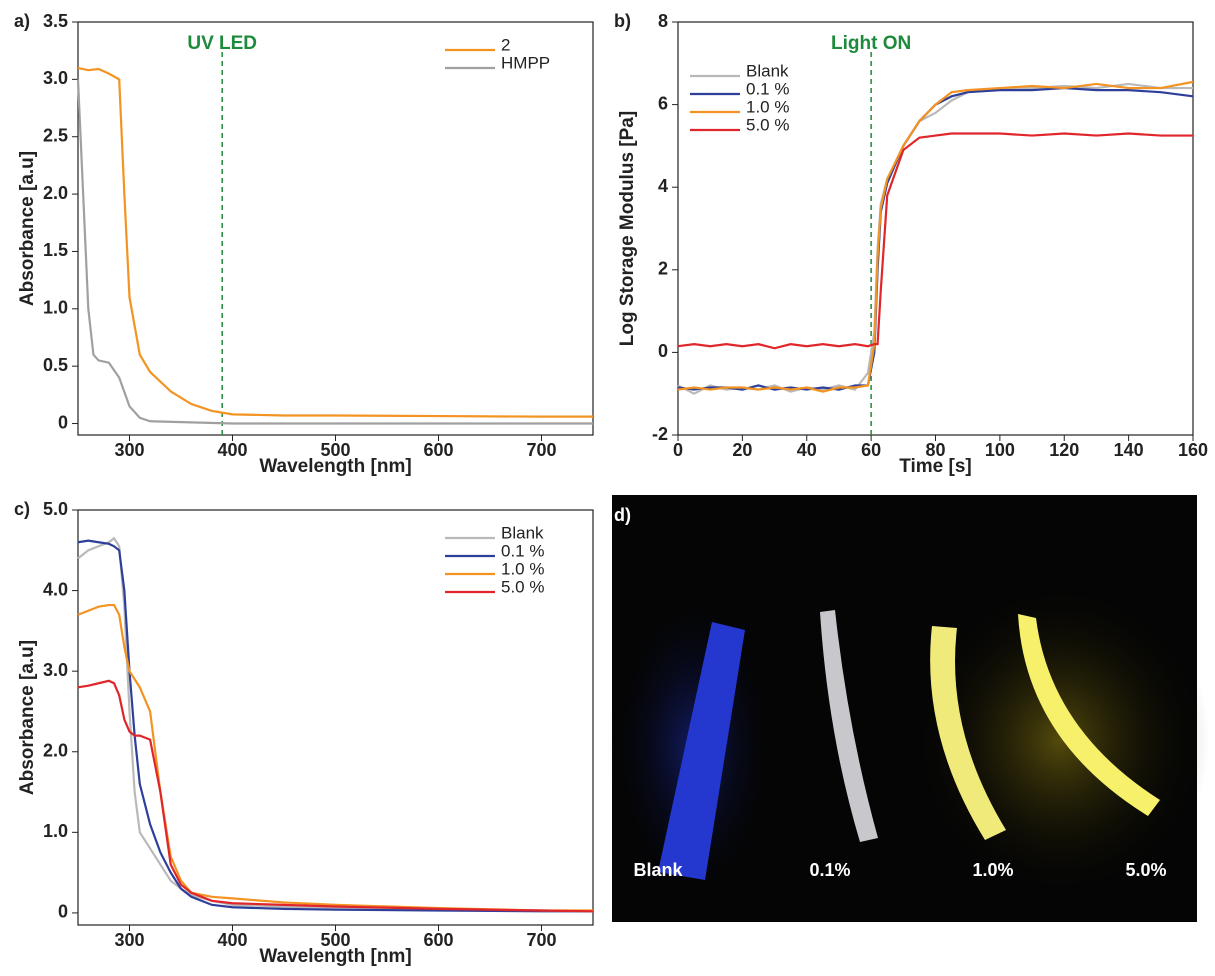 The image size is (1215, 976). I want to click on y-tick-label: 5.0, so click(55, 509).